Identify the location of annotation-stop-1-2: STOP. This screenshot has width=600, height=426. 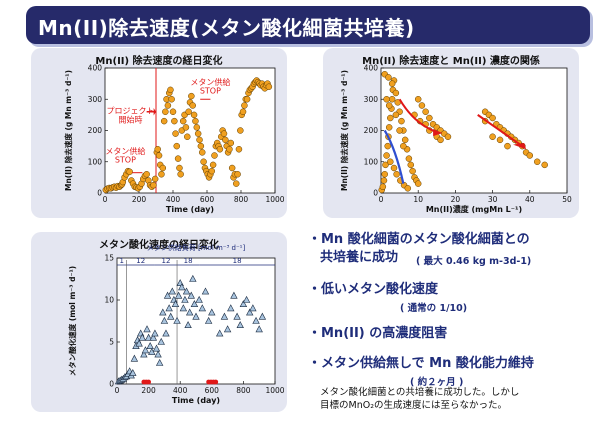
(125, 160).